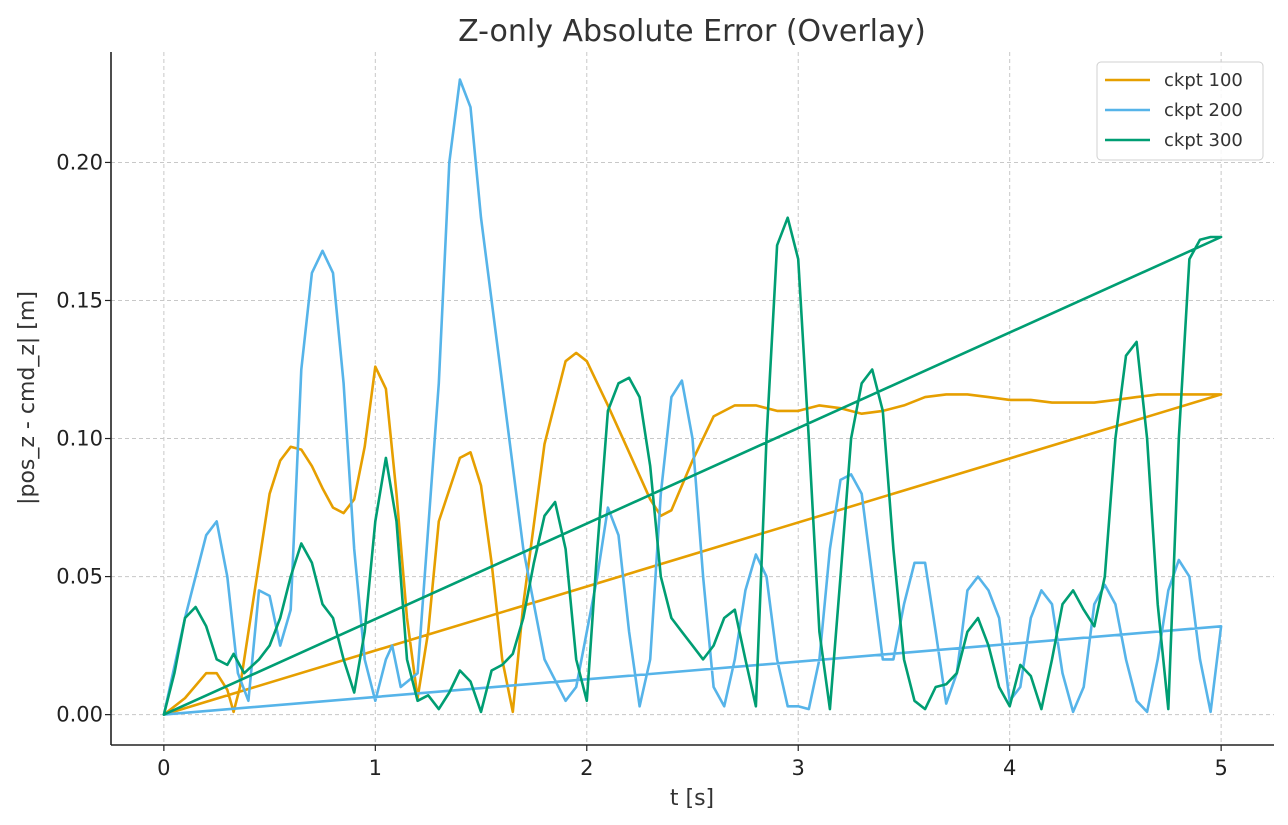  What do you see at coordinates (79, 300) in the screenshot?
I see `y-tick-label: 0.15` at bounding box center [79, 300].